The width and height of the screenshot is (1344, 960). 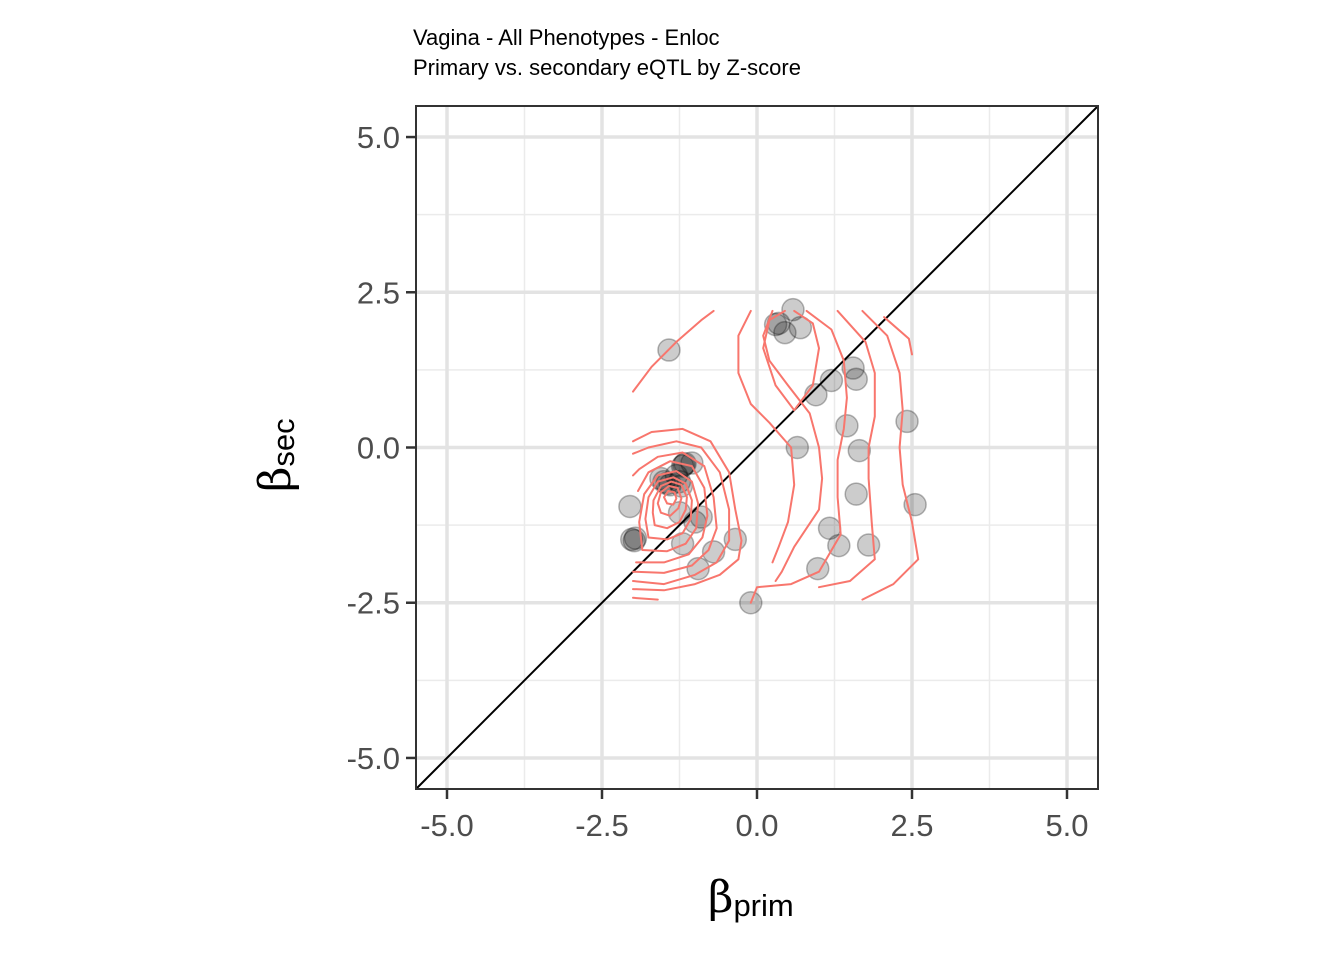 What do you see at coordinates (756, 825) in the screenshot?
I see `x-tick-label: 0.0` at bounding box center [756, 825].